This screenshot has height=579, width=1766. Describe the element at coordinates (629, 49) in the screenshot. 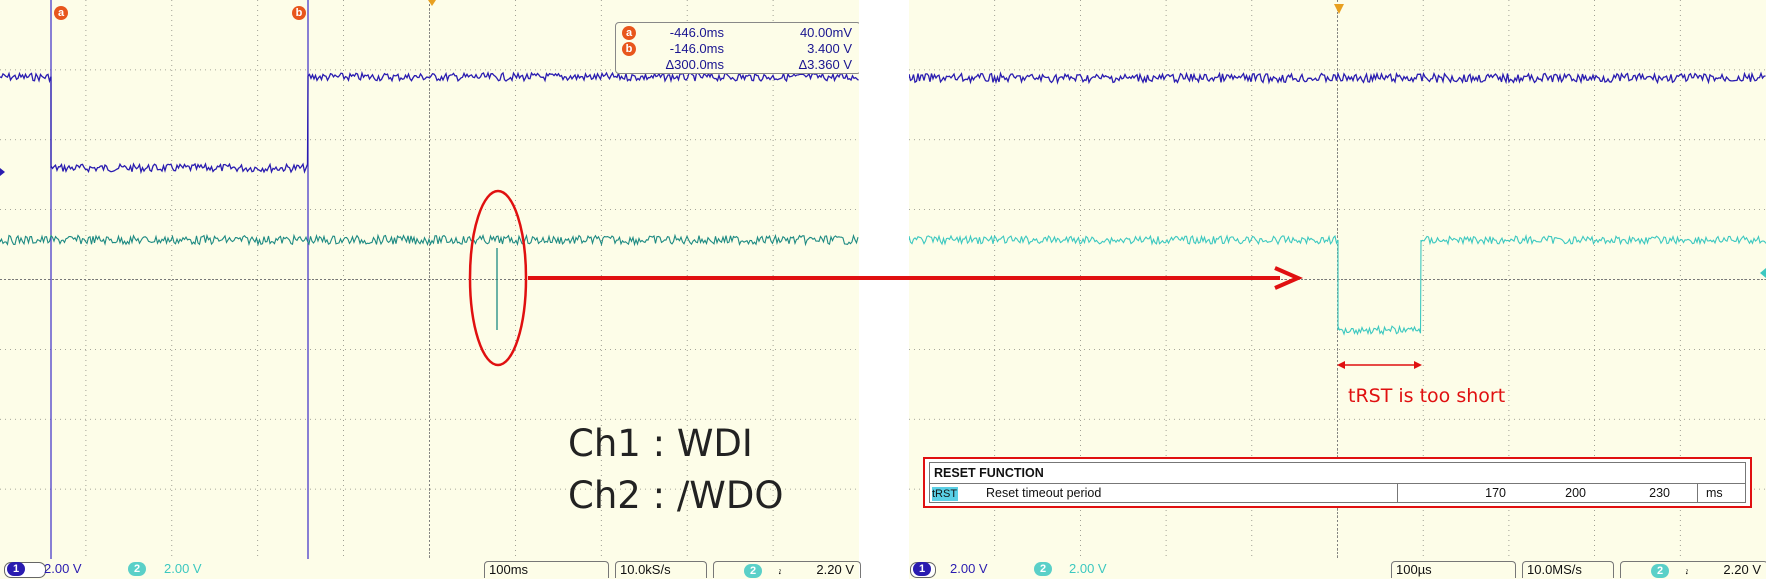

I see `marker-b-badge: b` at that location.